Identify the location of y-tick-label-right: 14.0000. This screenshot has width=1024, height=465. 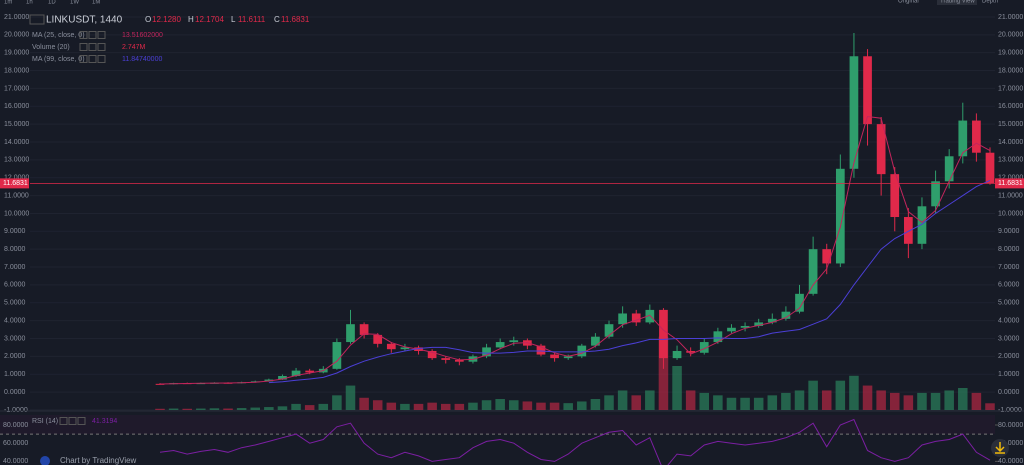
(1010, 142).